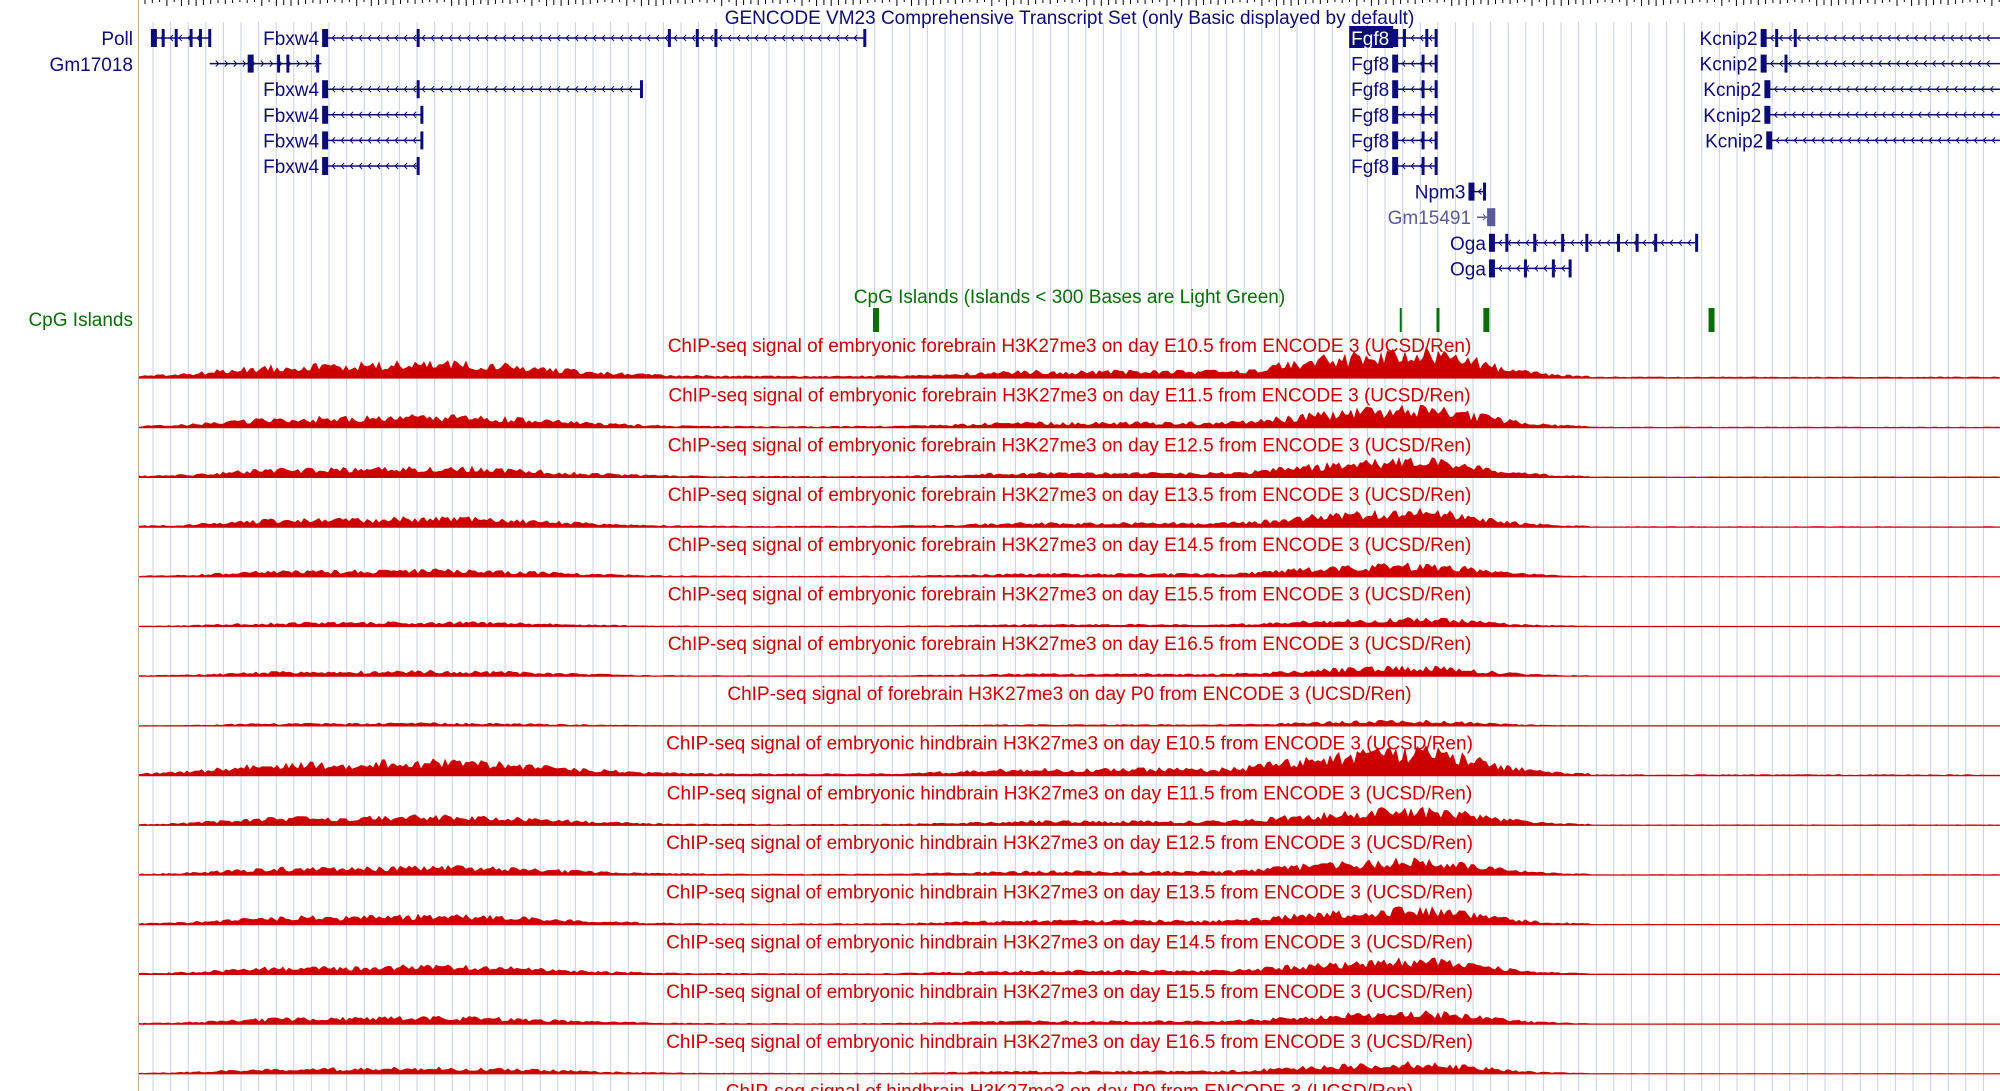 The height and width of the screenshot is (1091, 2000). What do you see at coordinates (1440, 193) in the screenshot?
I see `gene-label: Npm3` at bounding box center [1440, 193].